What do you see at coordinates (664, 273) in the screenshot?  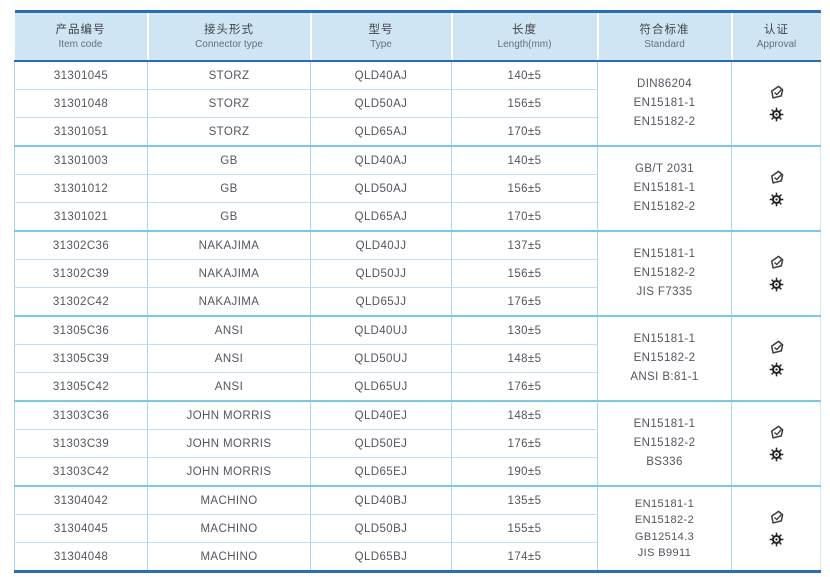 I see `standard-cell: EN15181-1 EN15182-2 JIS F7335` at bounding box center [664, 273].